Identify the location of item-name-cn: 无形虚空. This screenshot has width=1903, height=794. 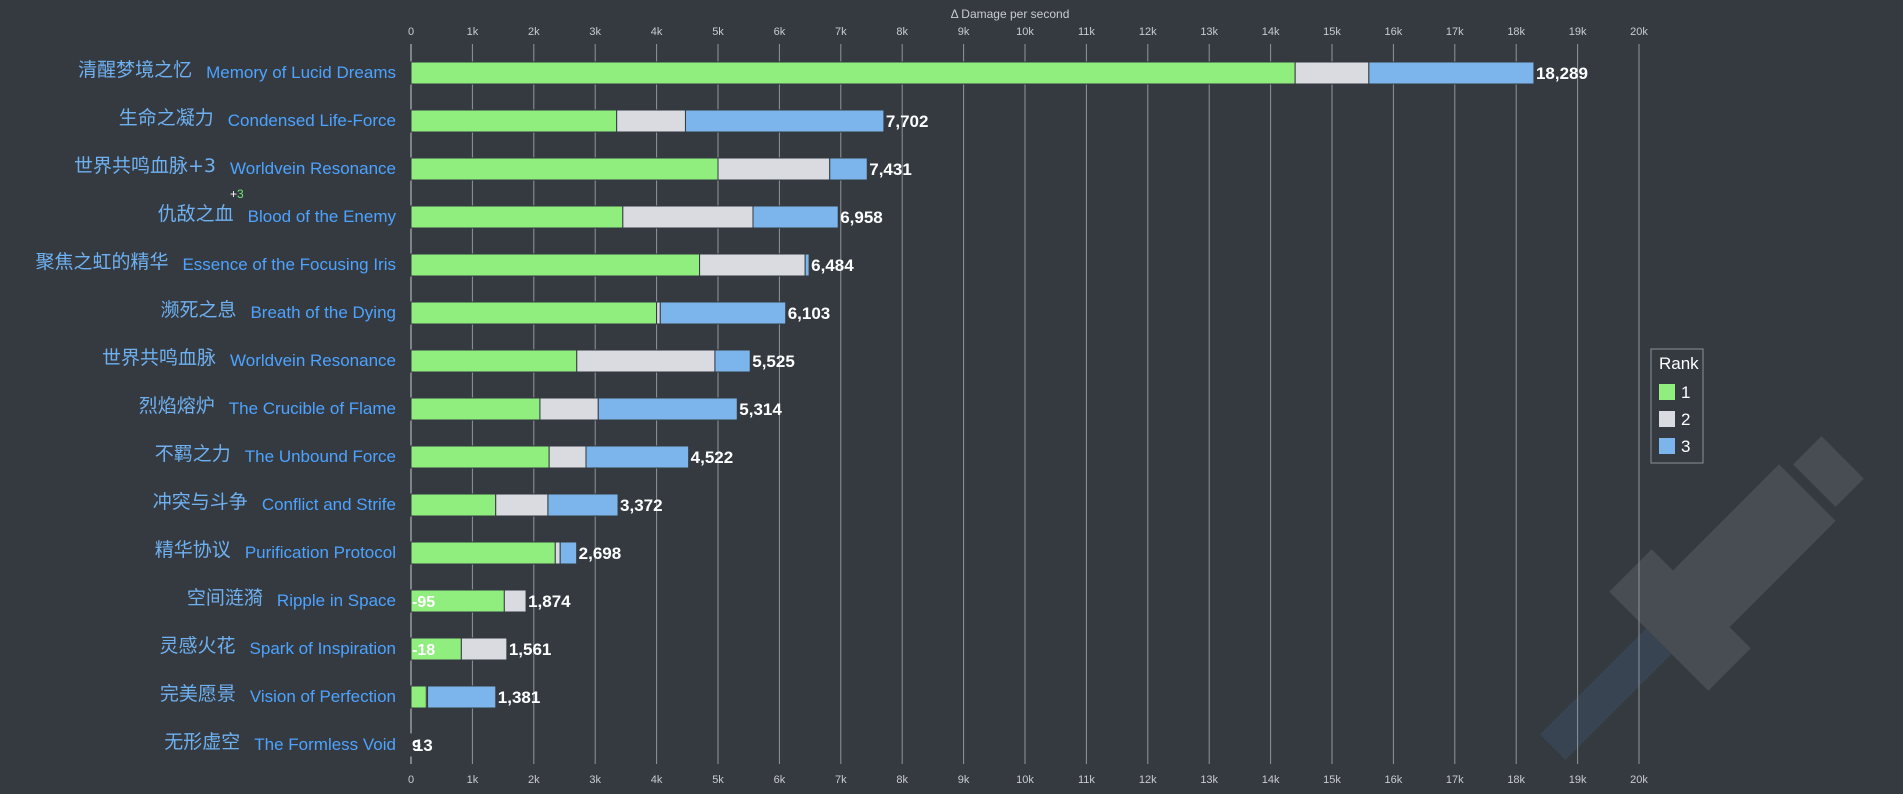
(202, 742).